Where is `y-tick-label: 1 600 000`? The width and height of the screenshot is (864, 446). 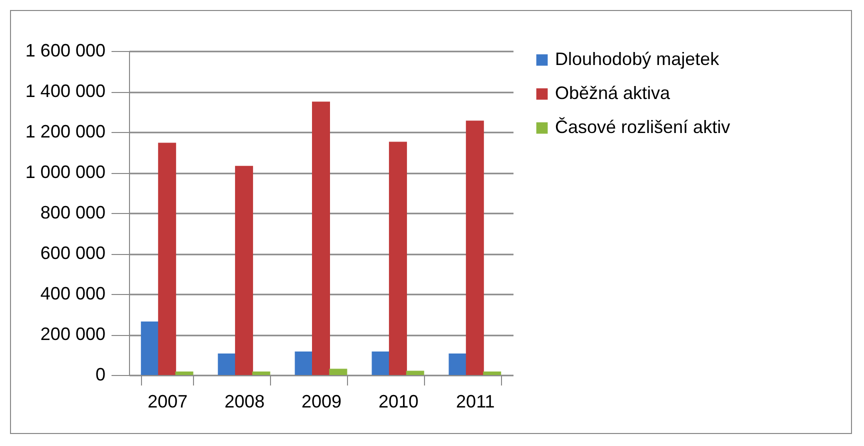 y-tick-label: 1 600 000 is located at coordinates (65, 50).